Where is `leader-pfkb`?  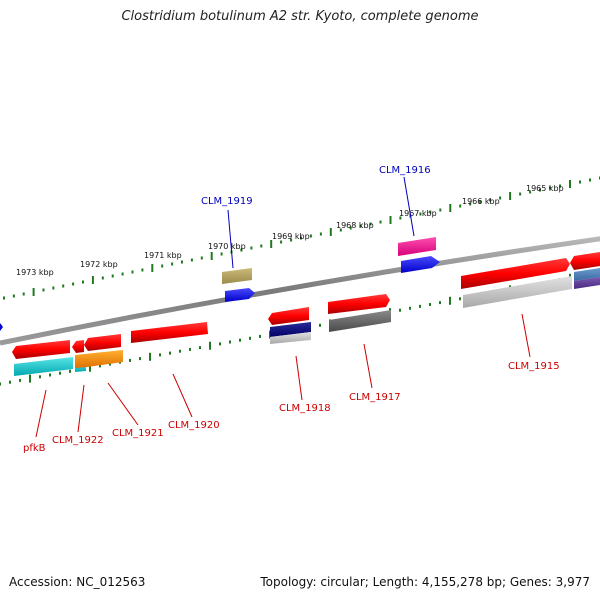 leader-pfkb is located at coordinates (41, 413).